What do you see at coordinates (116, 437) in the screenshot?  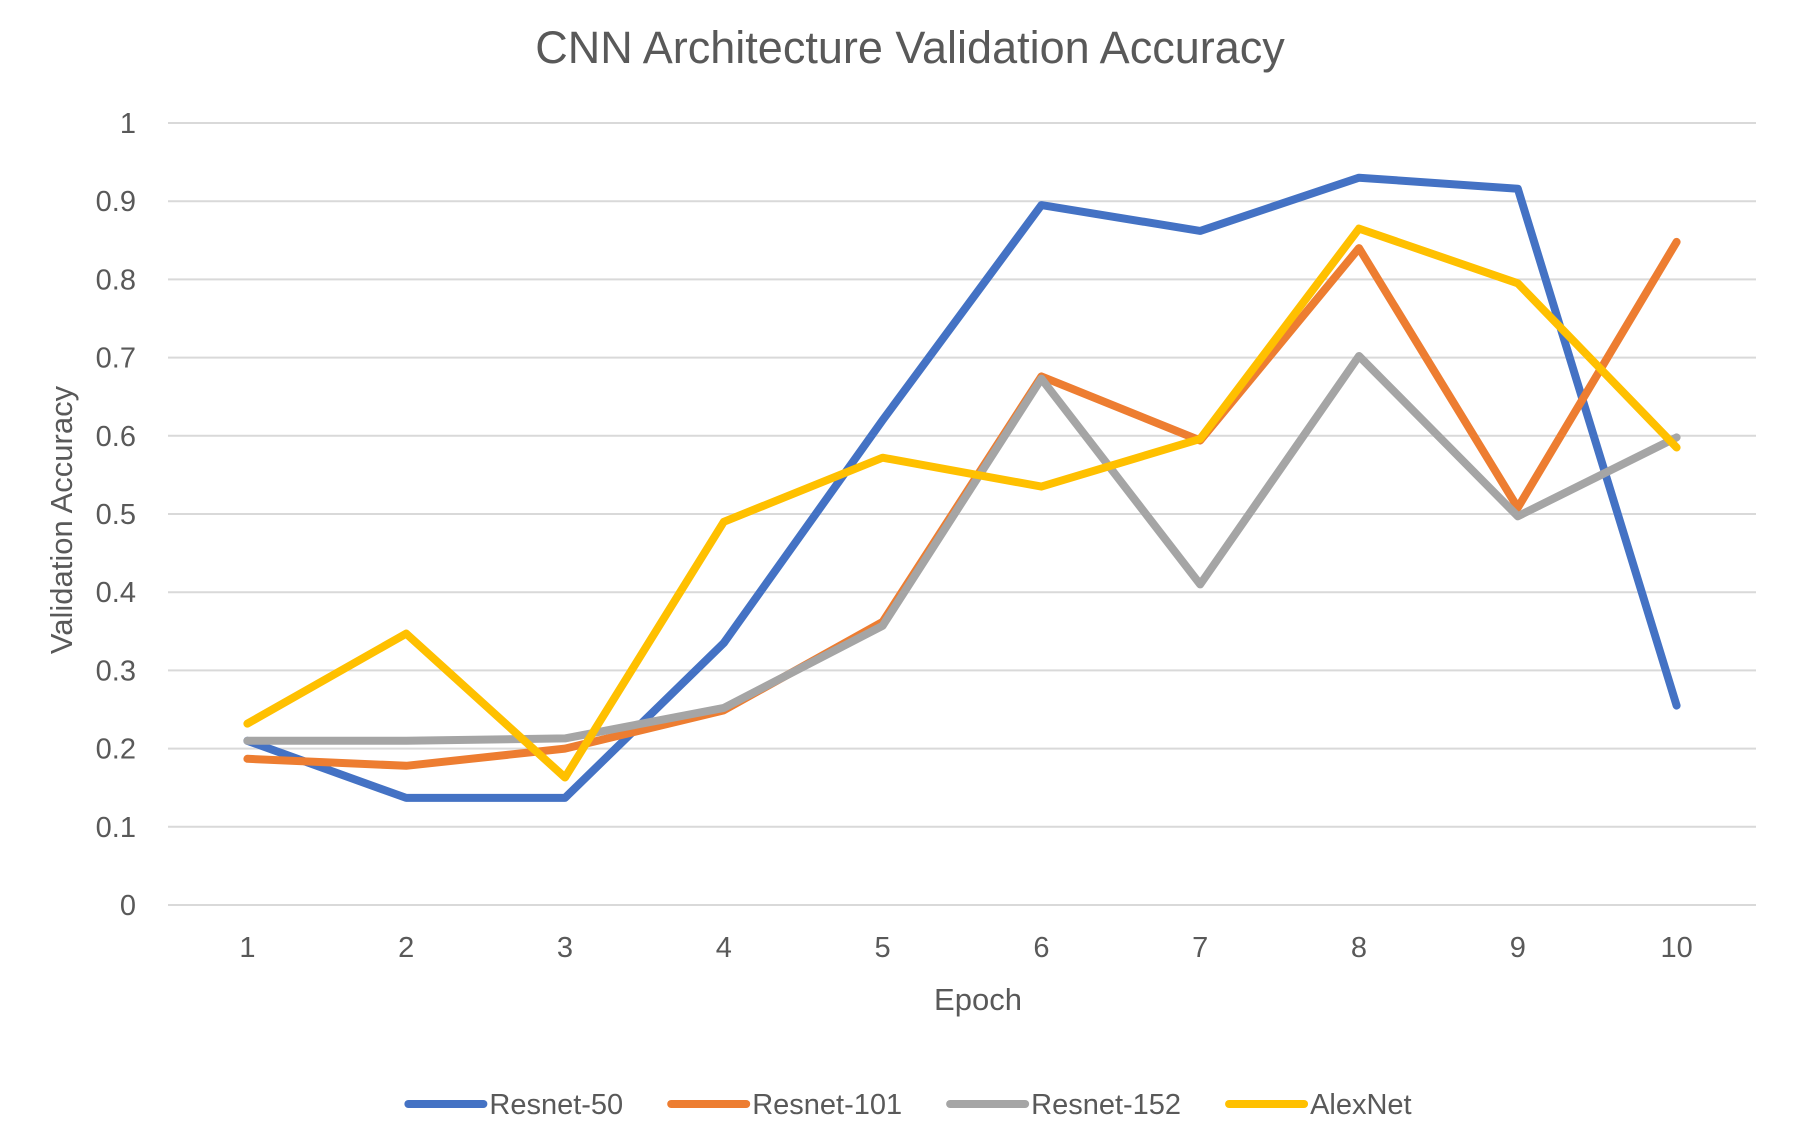 I see `y-tick-label: 0.6` at bounding box center [116, 437].